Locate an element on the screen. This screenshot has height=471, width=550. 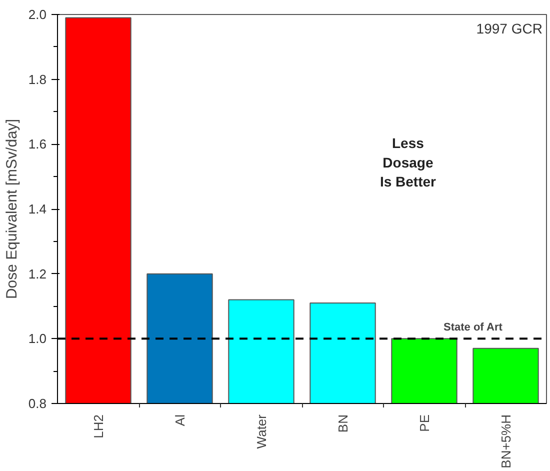
y-tick-label: 2.0 is located at coordinates (37, 14).